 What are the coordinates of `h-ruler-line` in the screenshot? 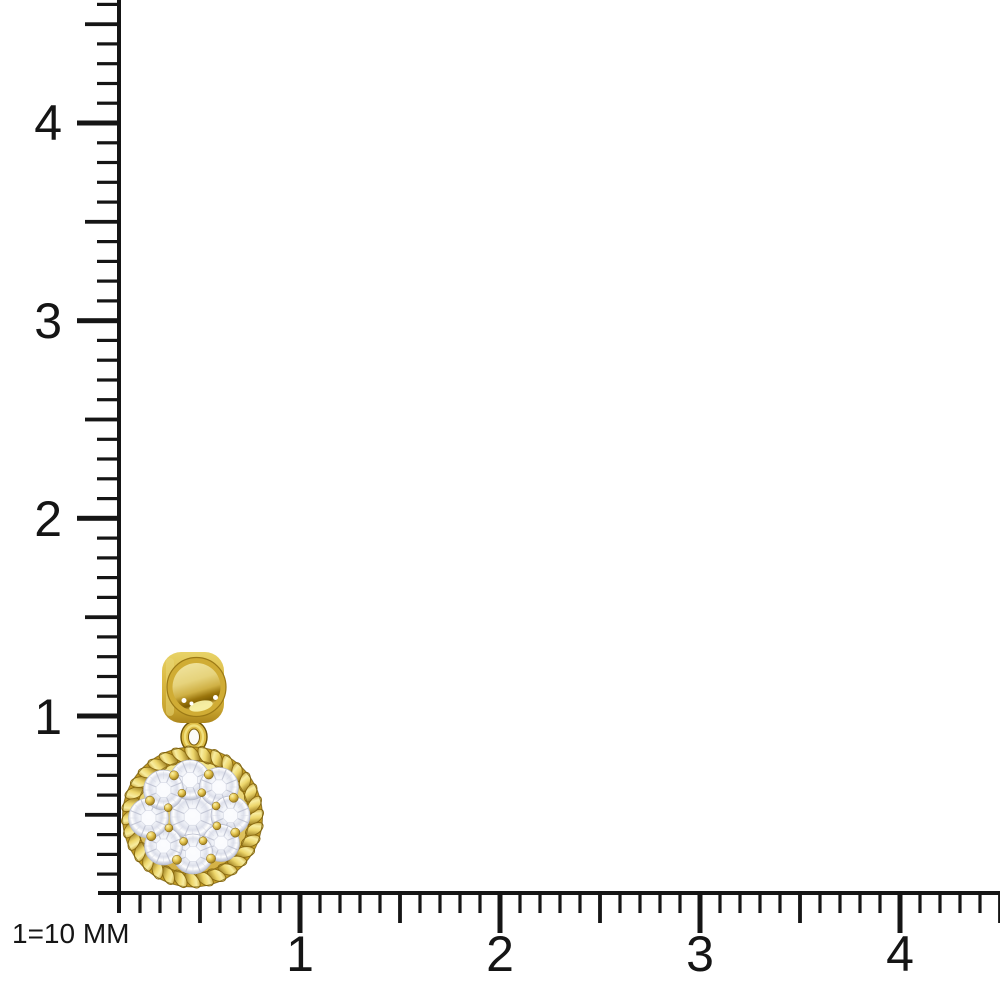 It's located at (549, 893).